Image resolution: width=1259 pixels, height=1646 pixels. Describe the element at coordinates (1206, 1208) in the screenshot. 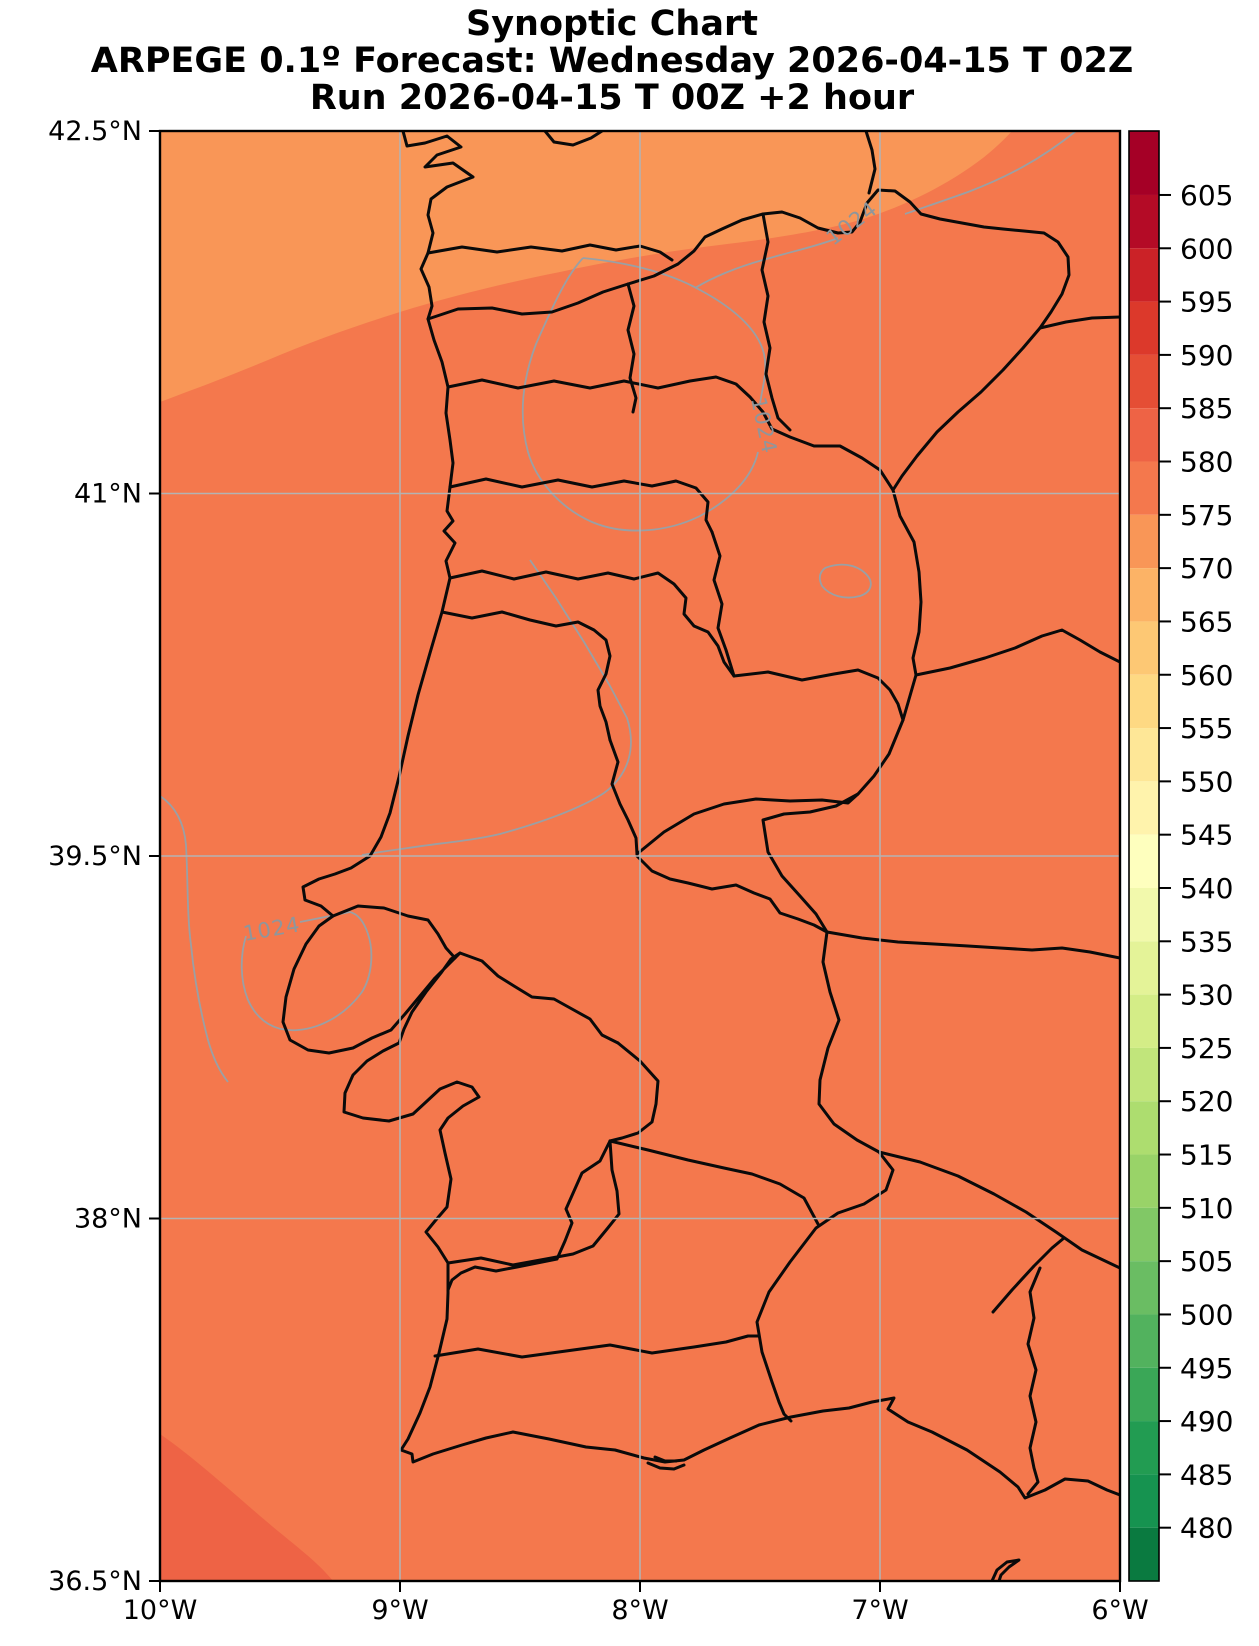

I see `colorbar-tick-label: 510` at that location.